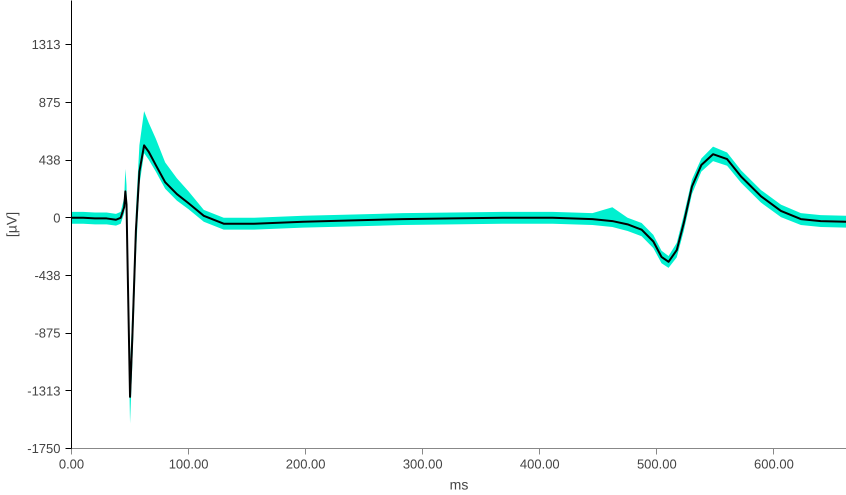 The image size is (846, 495). What do you see at coordinates (49, 102) in the screenshot?
I see `y-tick-label: 875` at bounding box center [49, 102].